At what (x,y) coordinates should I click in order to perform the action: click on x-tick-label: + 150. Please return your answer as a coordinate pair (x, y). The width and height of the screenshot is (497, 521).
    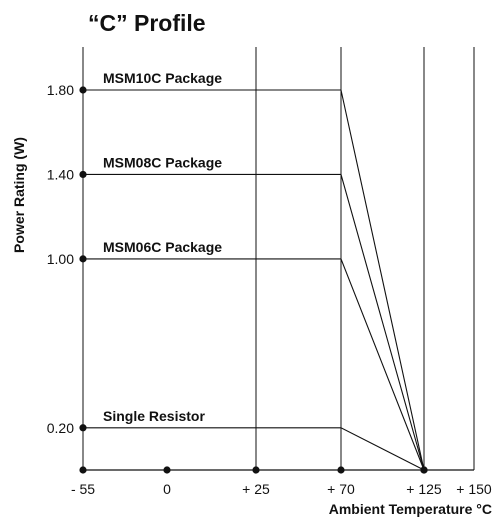
    Looking at the image, I should click on (474, 489).